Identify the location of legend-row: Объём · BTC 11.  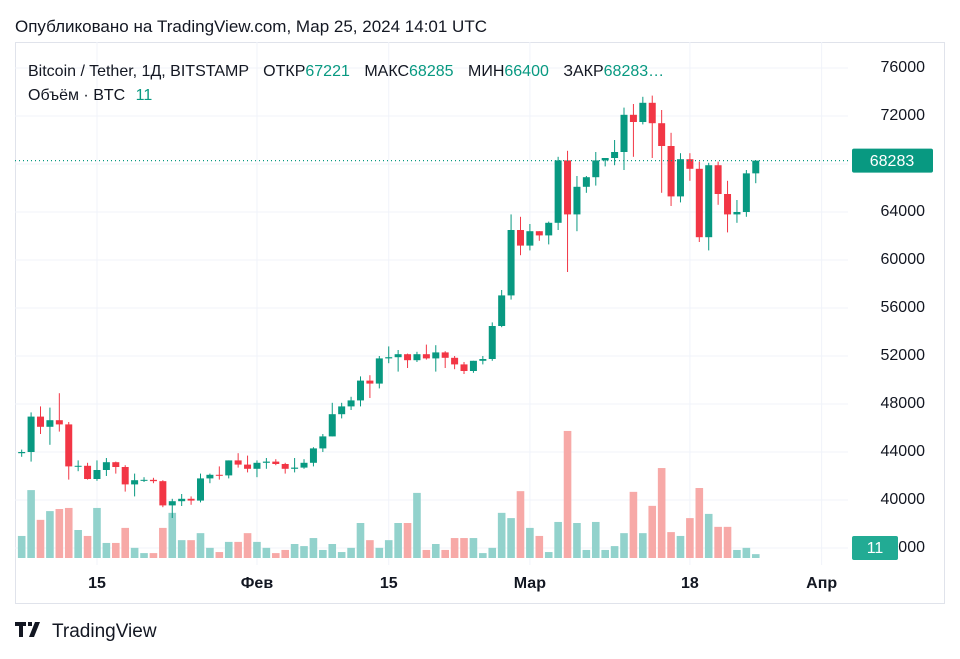
(346, 96).